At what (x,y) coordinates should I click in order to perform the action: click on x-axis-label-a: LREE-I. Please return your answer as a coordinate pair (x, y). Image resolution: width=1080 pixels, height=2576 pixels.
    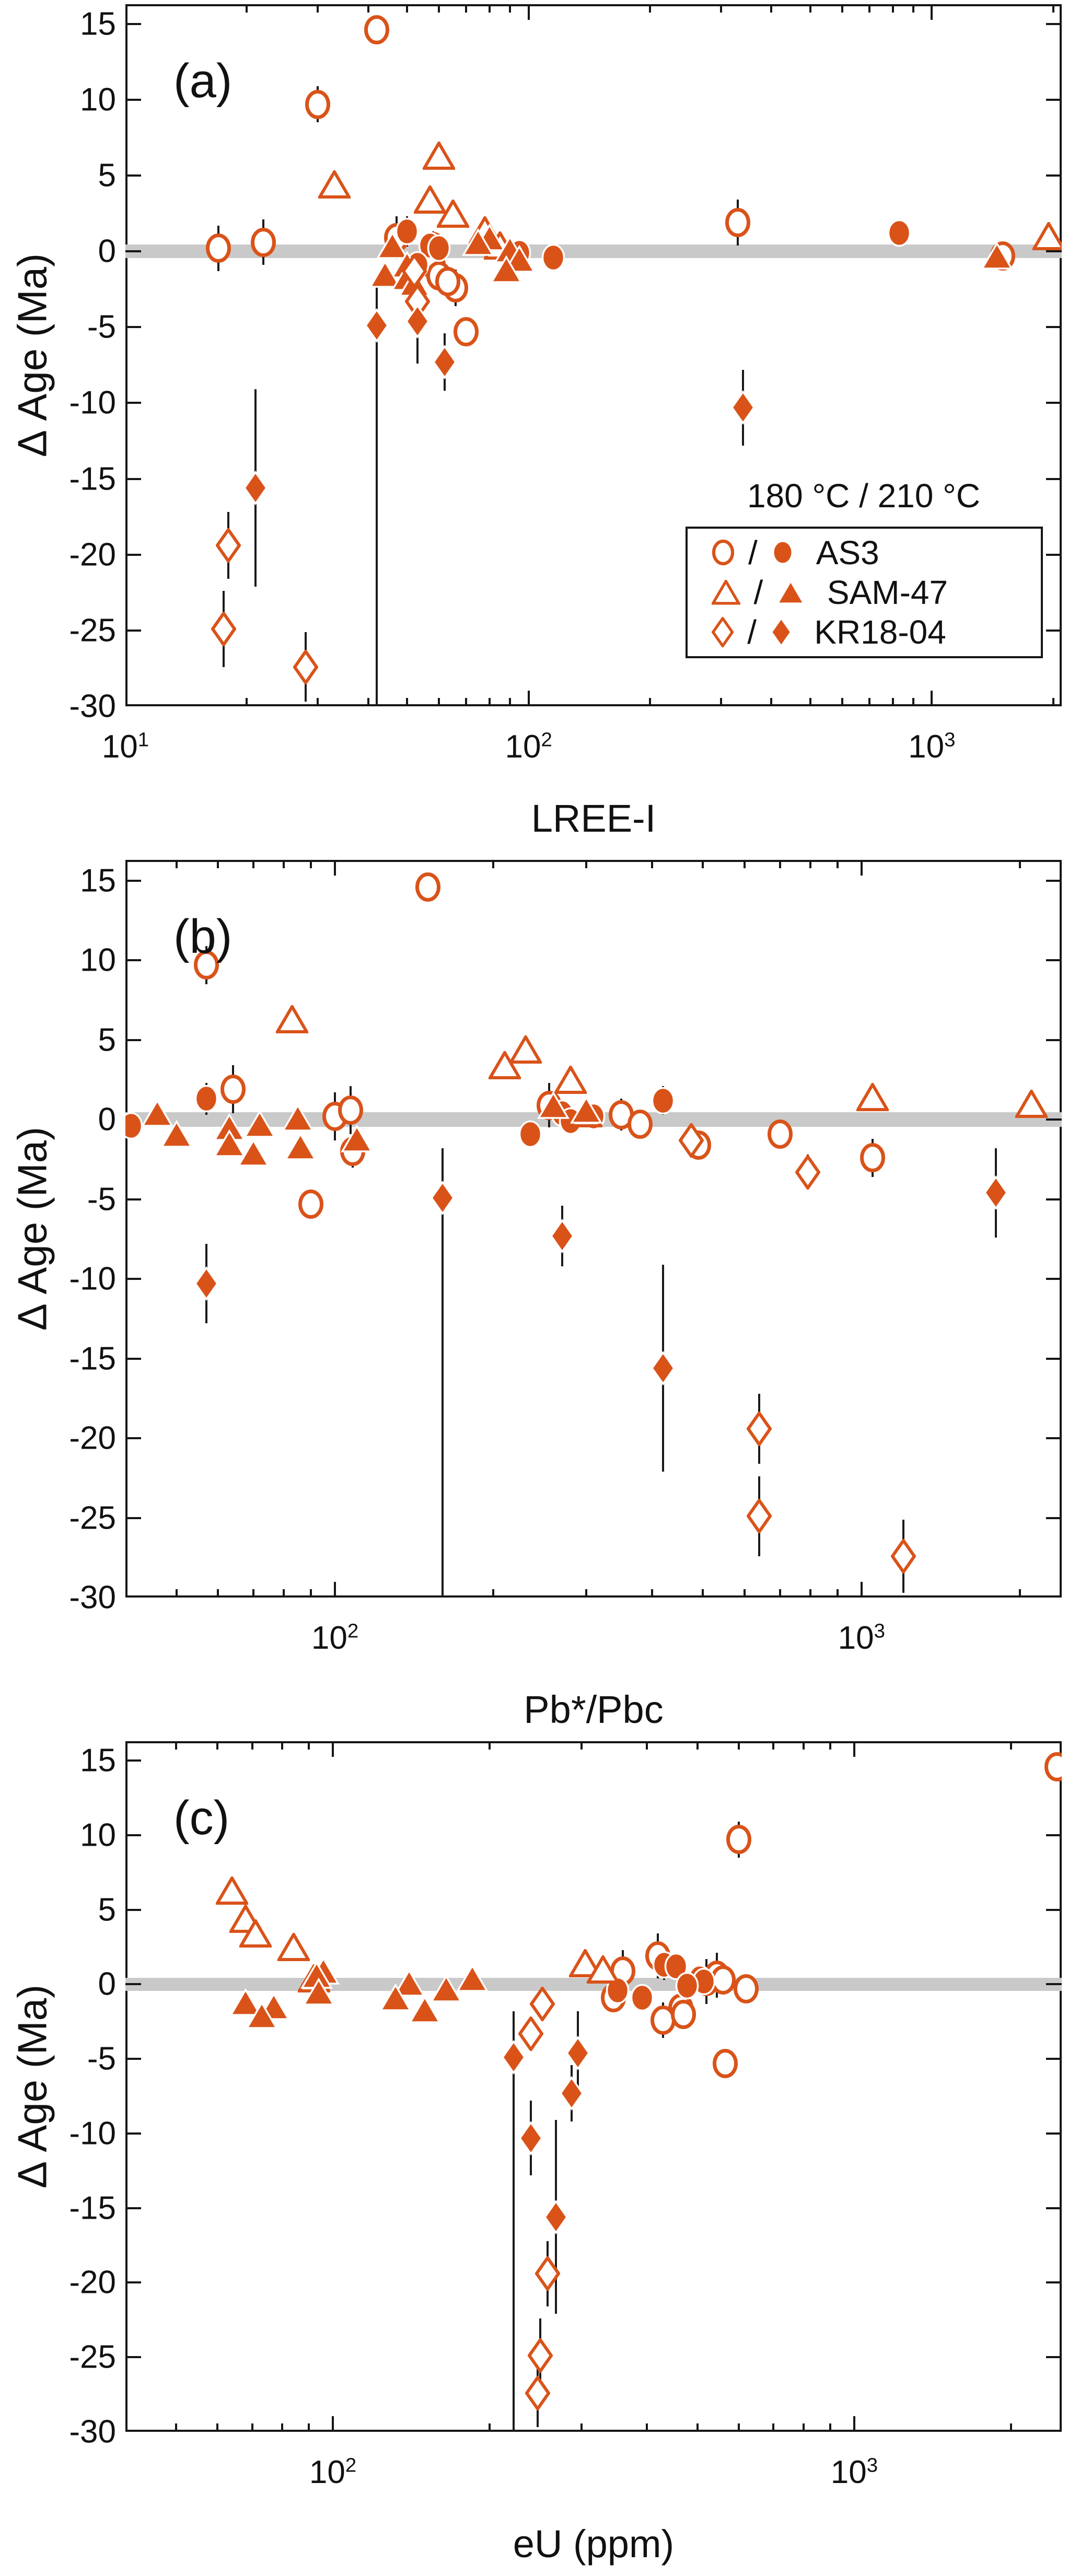
    Looking at the image, I should click on (593, 818).